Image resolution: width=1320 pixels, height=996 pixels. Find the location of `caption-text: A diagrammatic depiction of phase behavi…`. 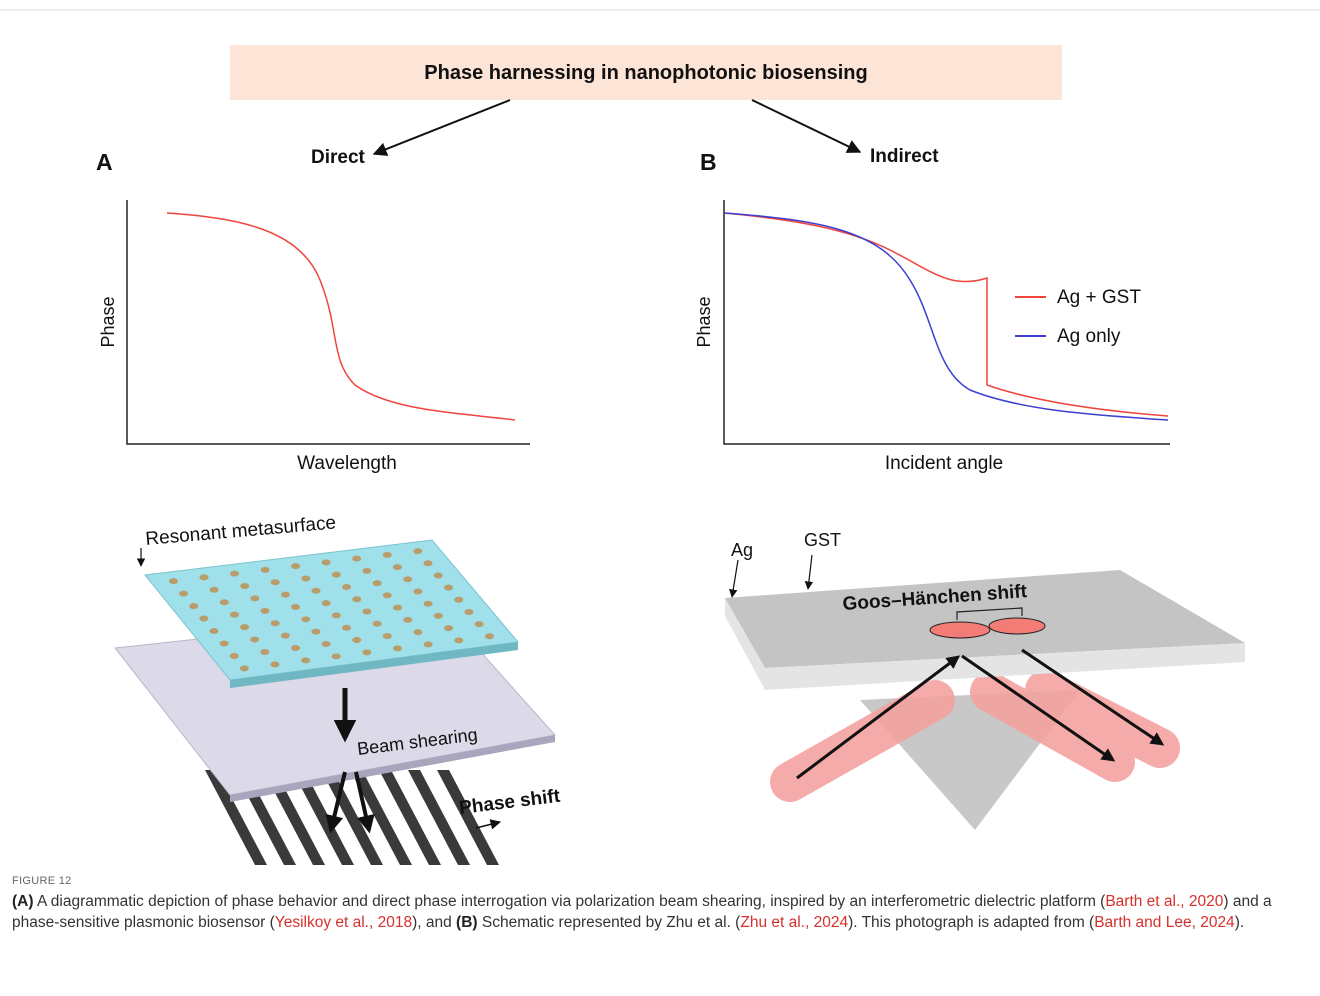

caption-text: A diagrammatic depiction of phase behavi… is located at coordinates (569, 901).